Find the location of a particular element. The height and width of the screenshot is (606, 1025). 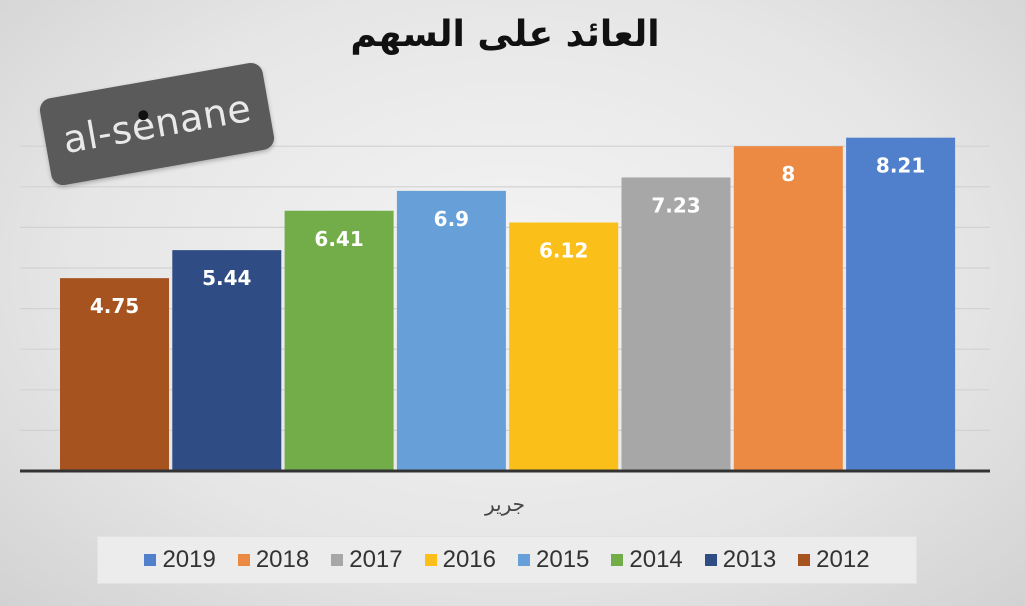

bar-2017 is located at coordinates (676, 324).